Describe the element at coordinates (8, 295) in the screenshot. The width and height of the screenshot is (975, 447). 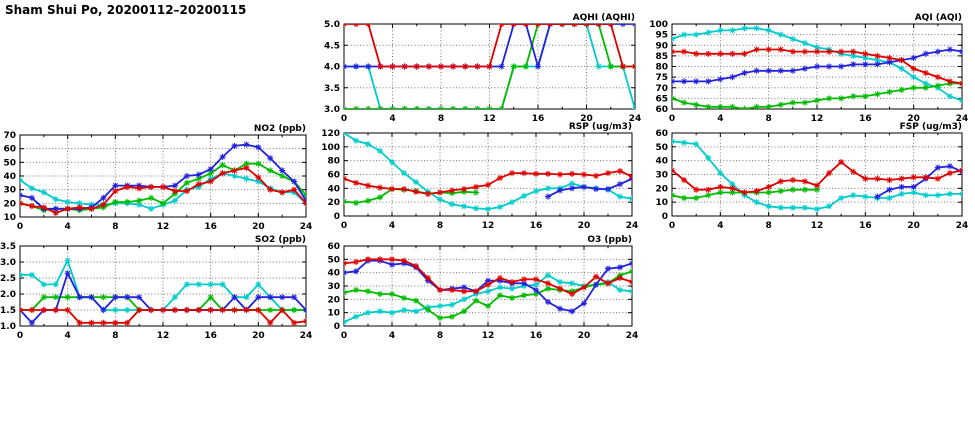
I see `y-tick-label: 2.0` at that location.